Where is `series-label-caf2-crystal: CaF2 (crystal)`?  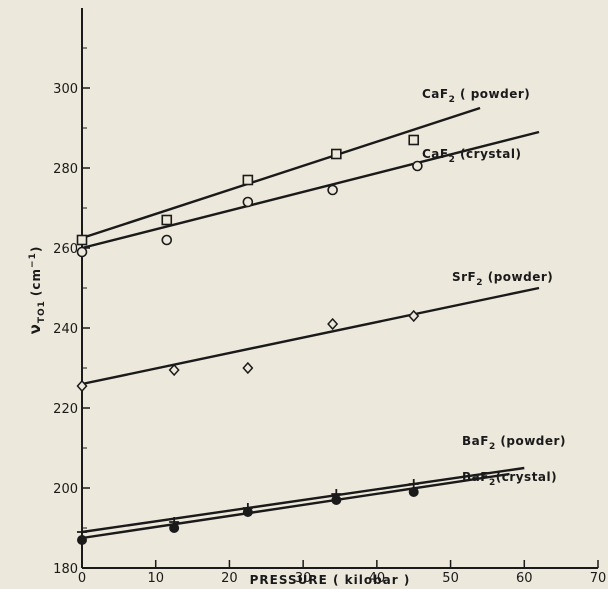
series-label-caf2-crystal: CaF2 (crystal) is located at coordinates (471, 156).